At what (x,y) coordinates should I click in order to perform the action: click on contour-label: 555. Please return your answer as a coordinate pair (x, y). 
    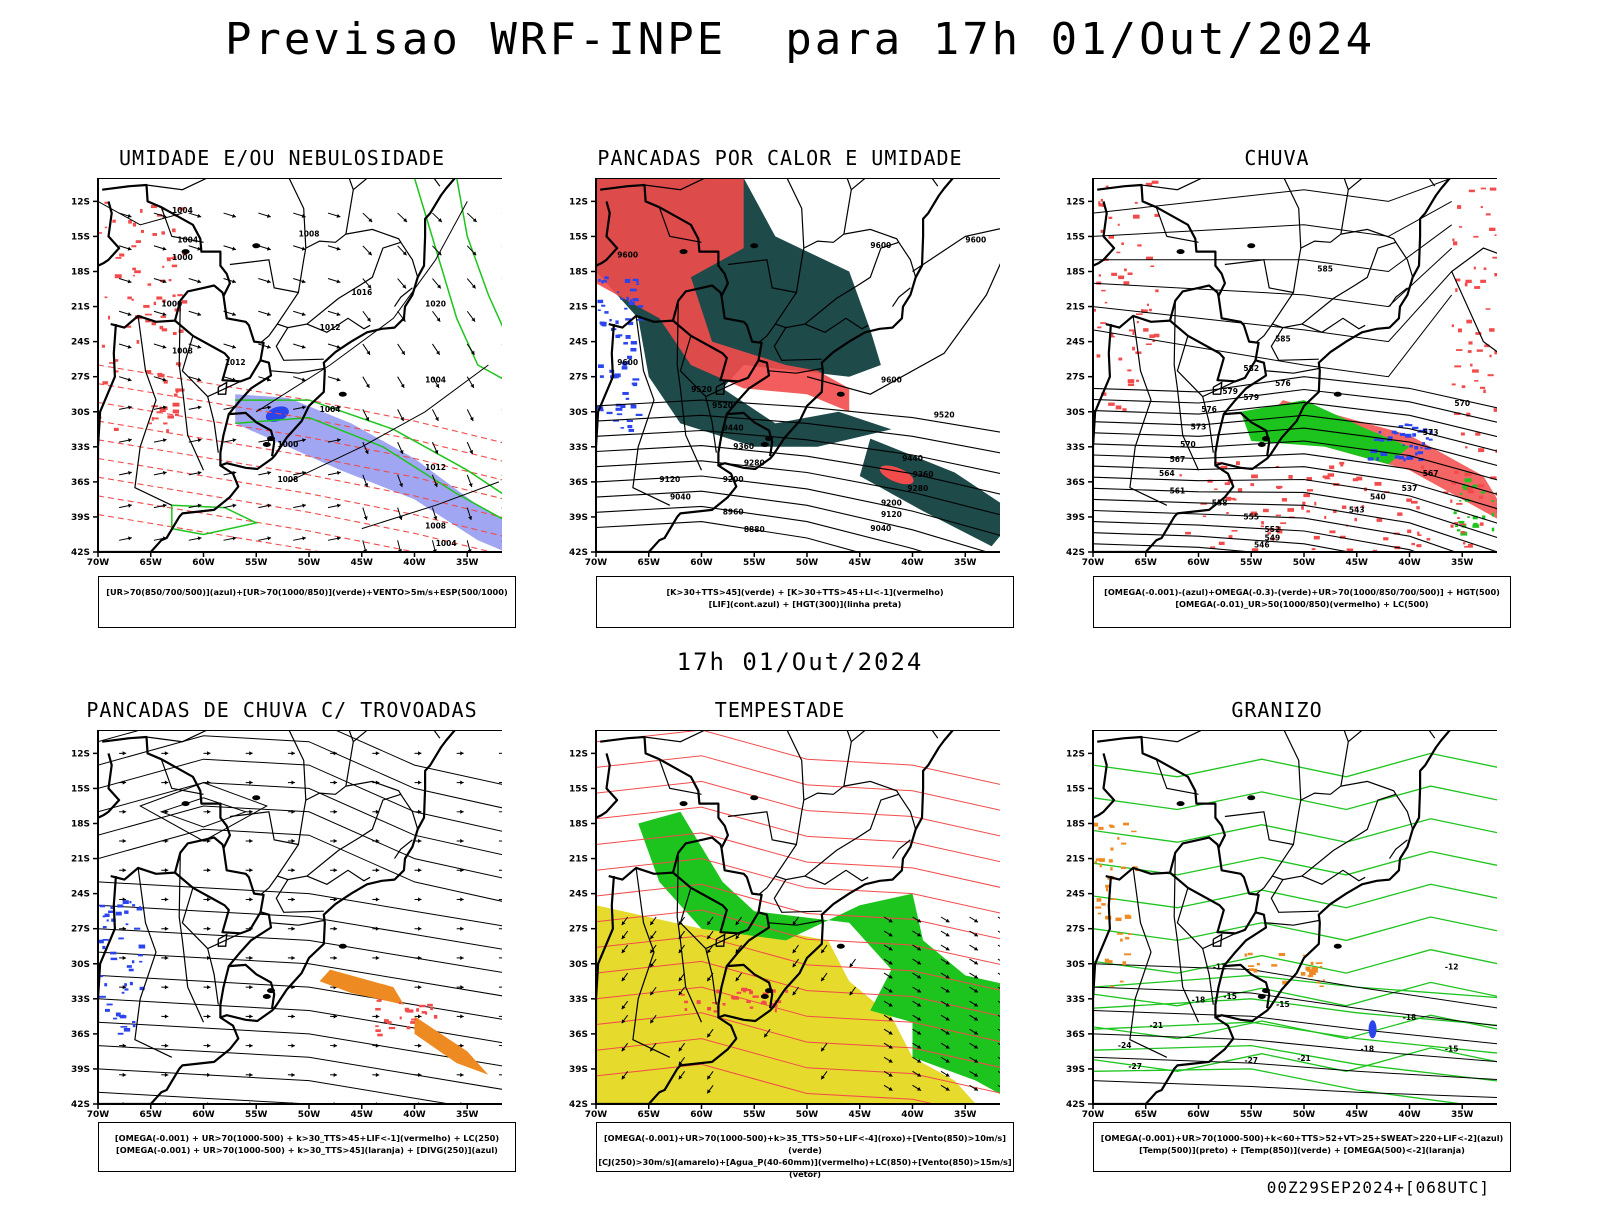
    Looking at the image, I should click on (1251, 516).